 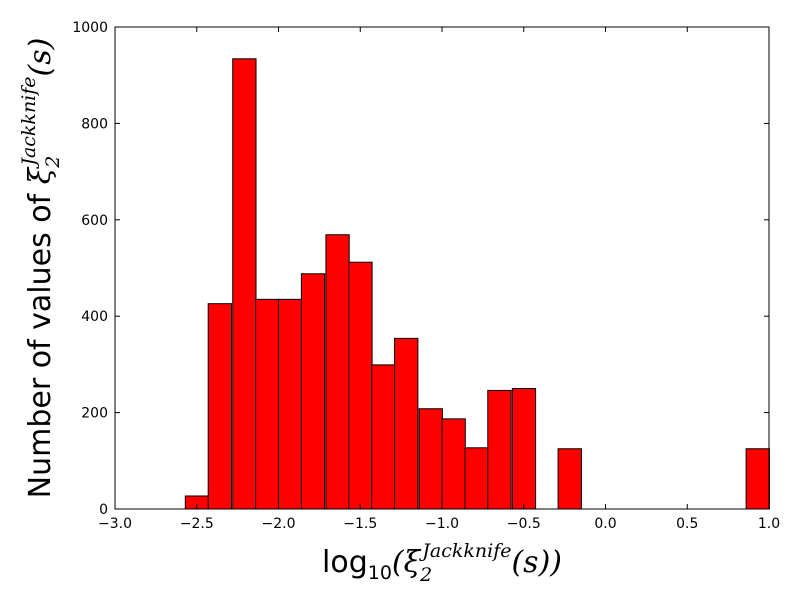 What do you see at coordinates (769, 524) in the screenshot?
I see `x-tick-label: 1.0` at bounding box center [769, 524].